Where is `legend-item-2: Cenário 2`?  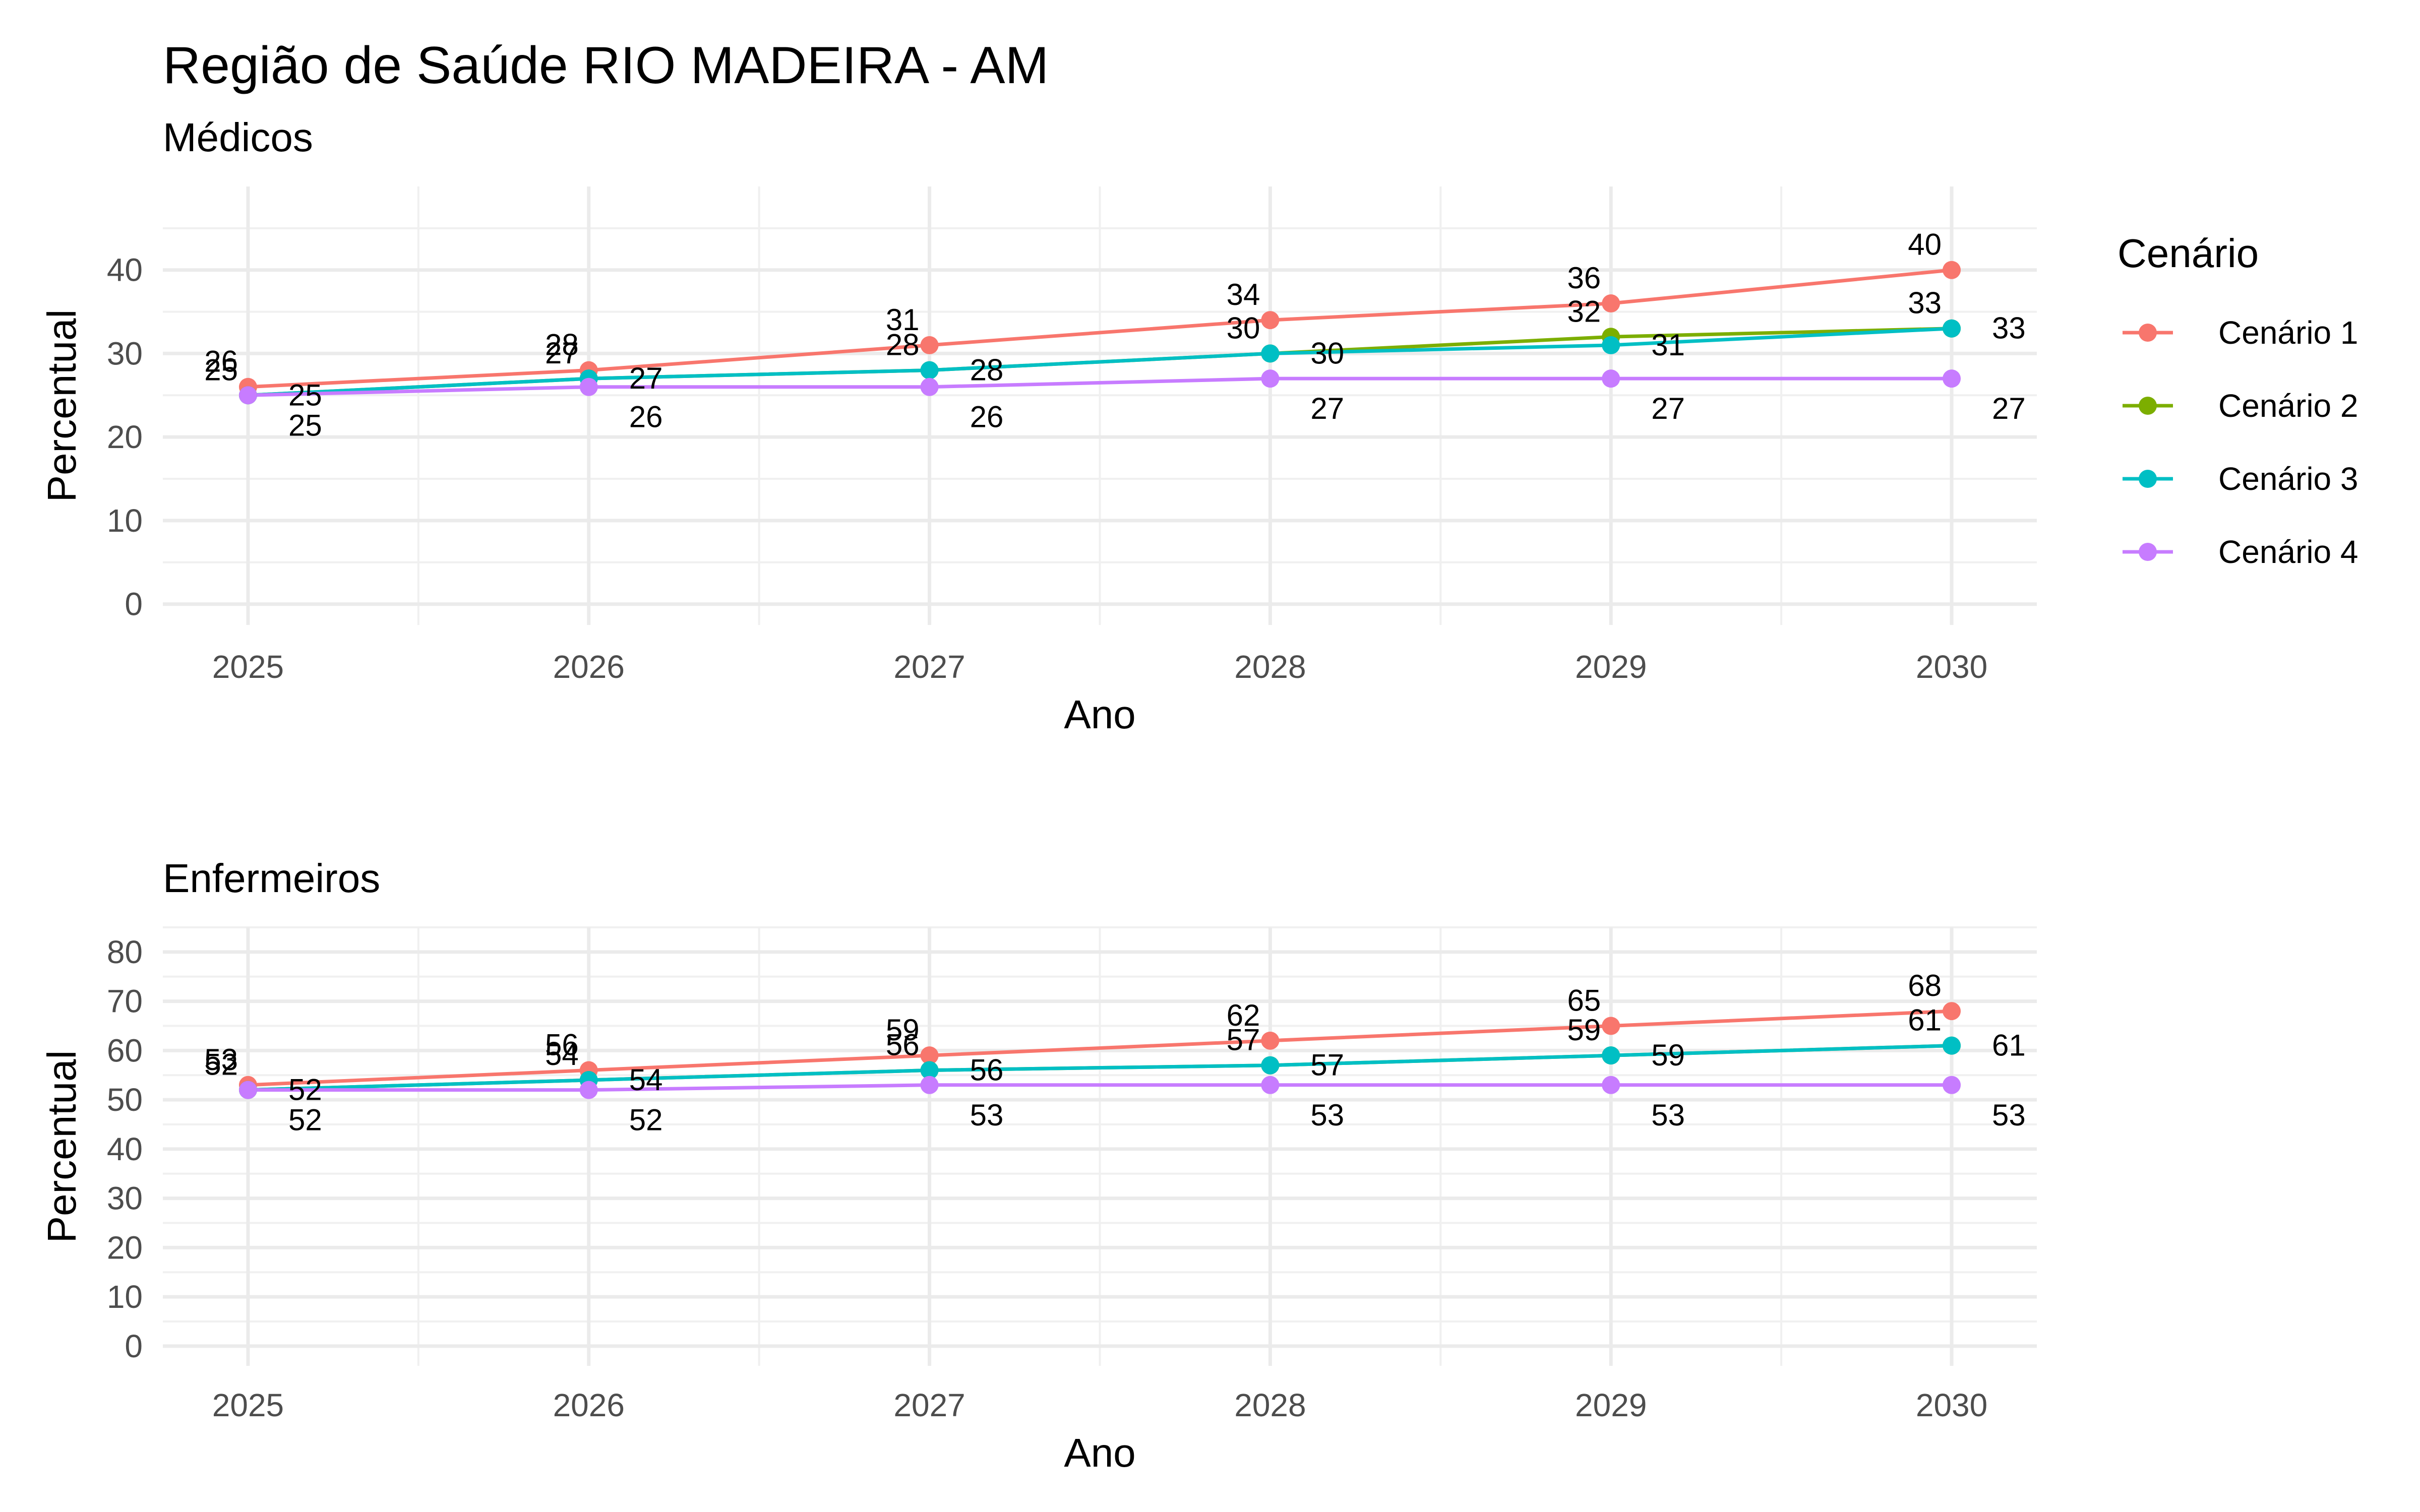
legend-item-2: Cenário 2 is located at coordinates (2240, 406).